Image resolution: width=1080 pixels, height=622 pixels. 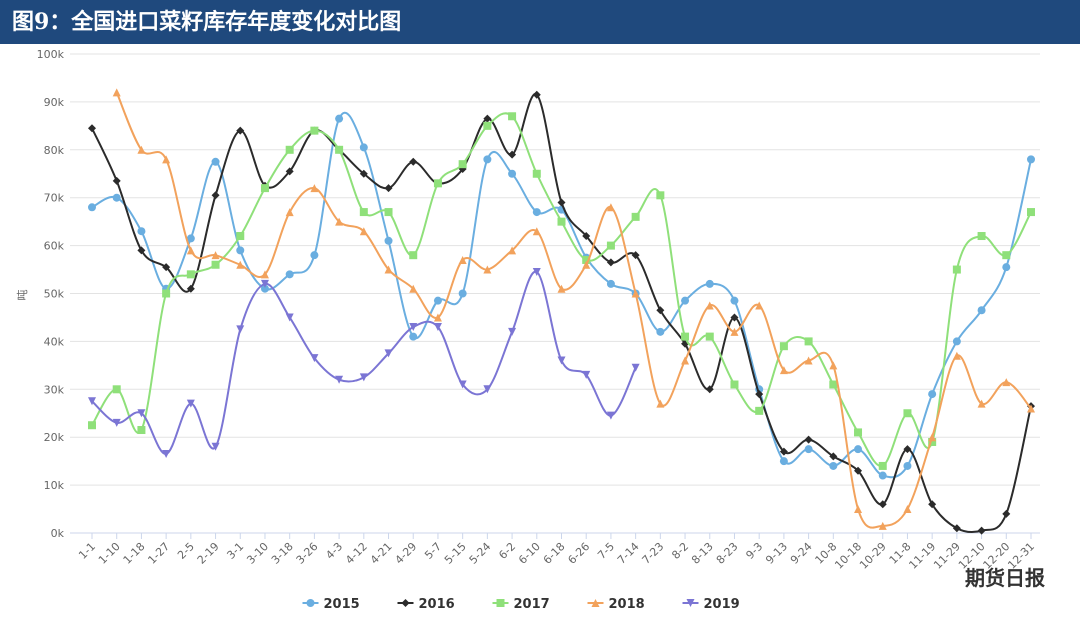 What do you see at coordinates (578, 553) in the screenshot?
I see `x-tick-label: 6-26` at bounding box center [578, 553].